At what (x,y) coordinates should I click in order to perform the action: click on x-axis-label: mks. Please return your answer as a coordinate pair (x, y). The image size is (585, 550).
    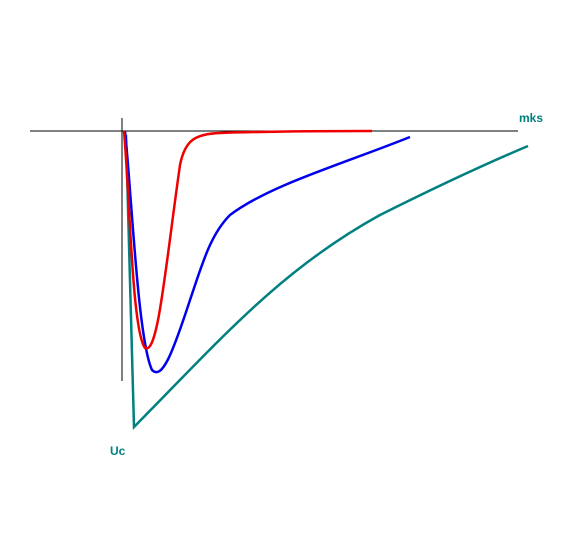
    Looking at the image, I should click on (531, 118).